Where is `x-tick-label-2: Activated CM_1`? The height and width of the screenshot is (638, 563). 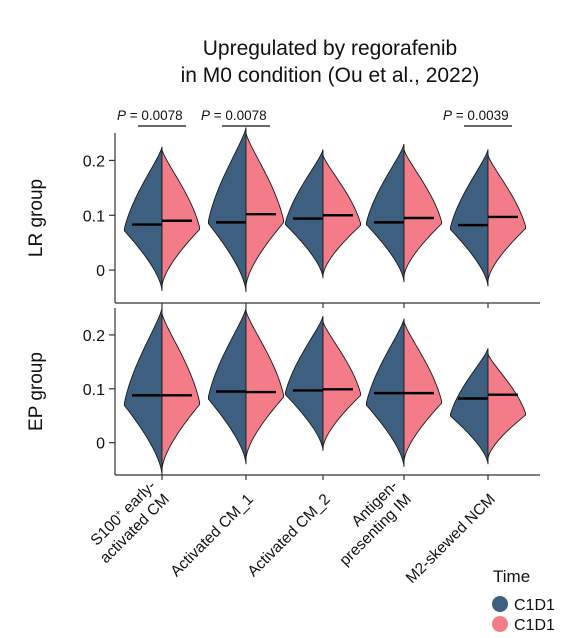 x-tick-label-2: Activated CM_1 is located at coordinates (211, 535).